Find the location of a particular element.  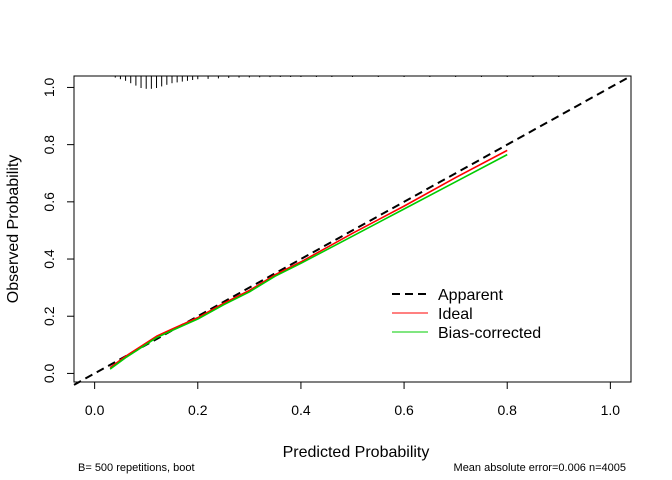

legend-label-bias-corrected: Bias-corrected is located at coordinates (489, 333).